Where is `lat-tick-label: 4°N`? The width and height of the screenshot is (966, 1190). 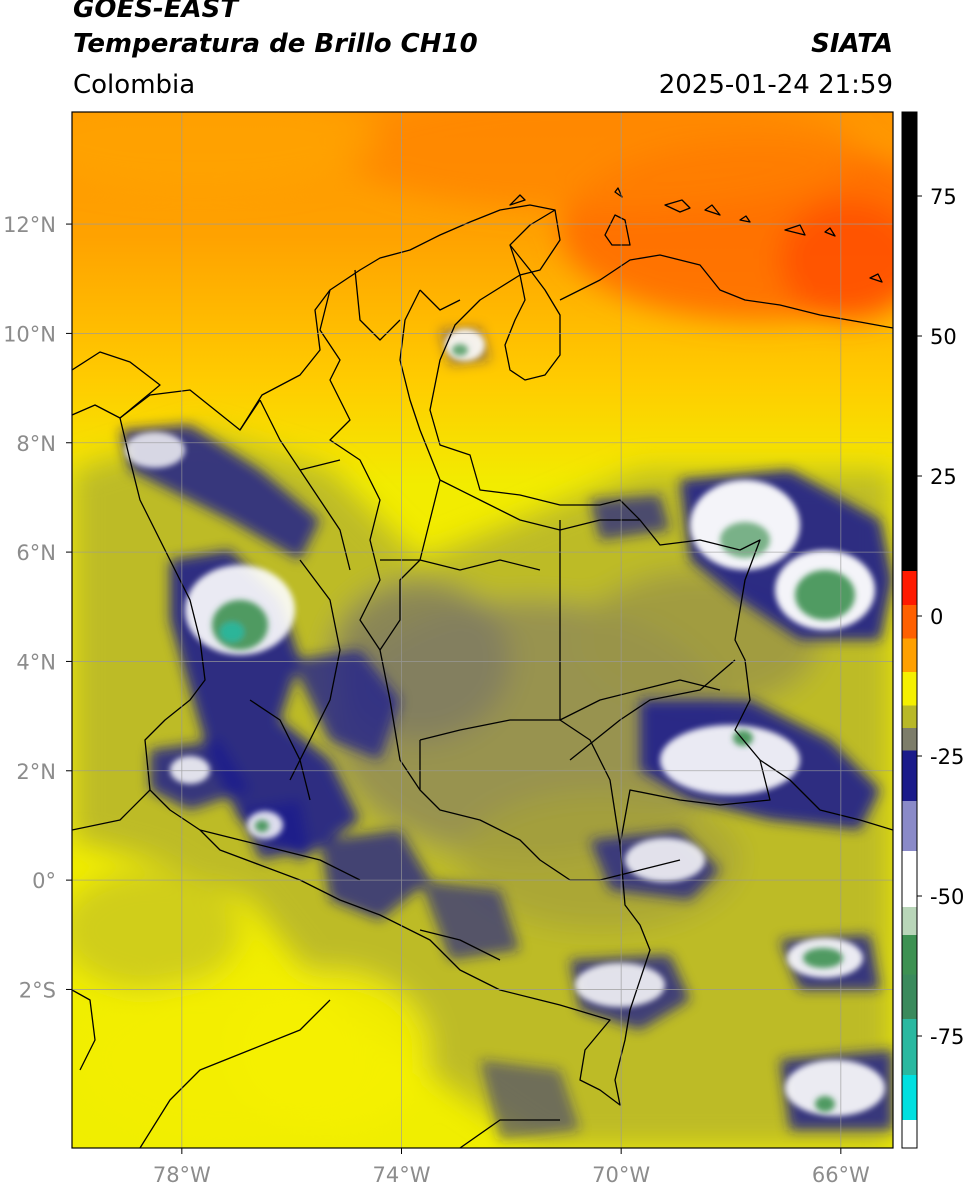
lat-tick-label: 4°N is located at coordinates (36, 662).